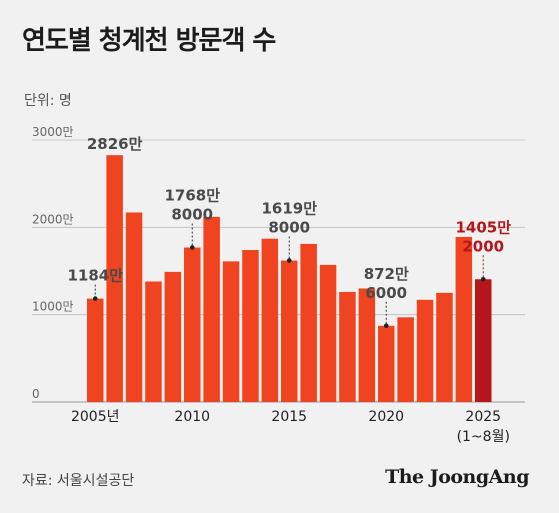 The height and width of the screenshot is (513, 559). What do you see at coordinates (153, 341) in the screenshot?
I see `bar-2008` at bounding box center [153, 341].